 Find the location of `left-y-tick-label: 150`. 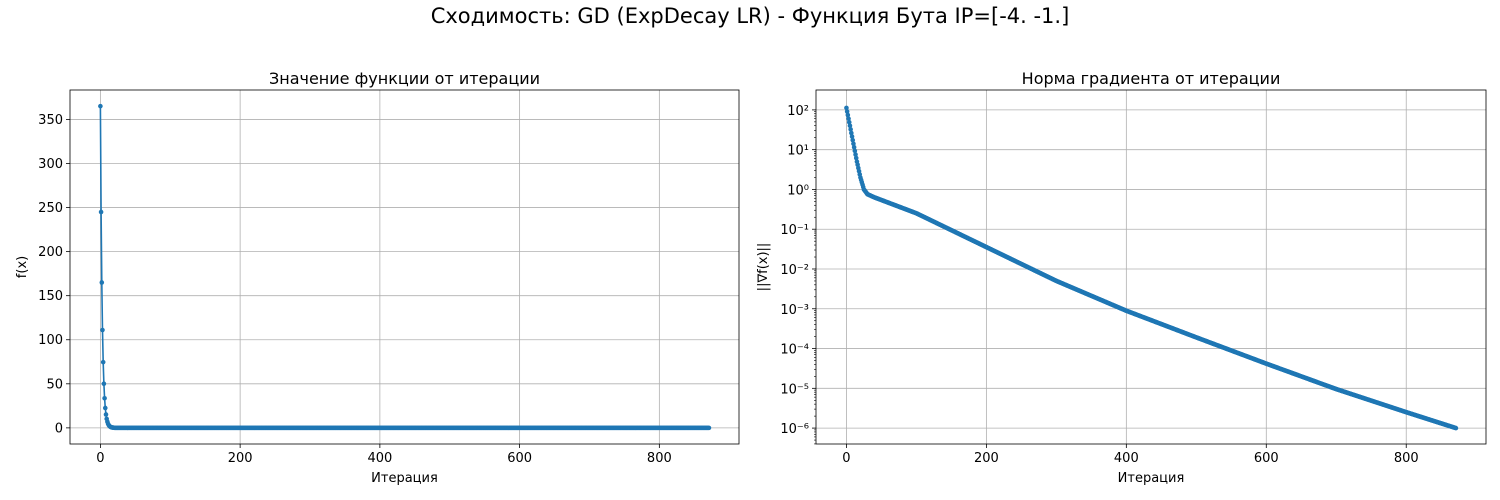

left-y-tick-label: 150 is located at coordinates (50, 296).